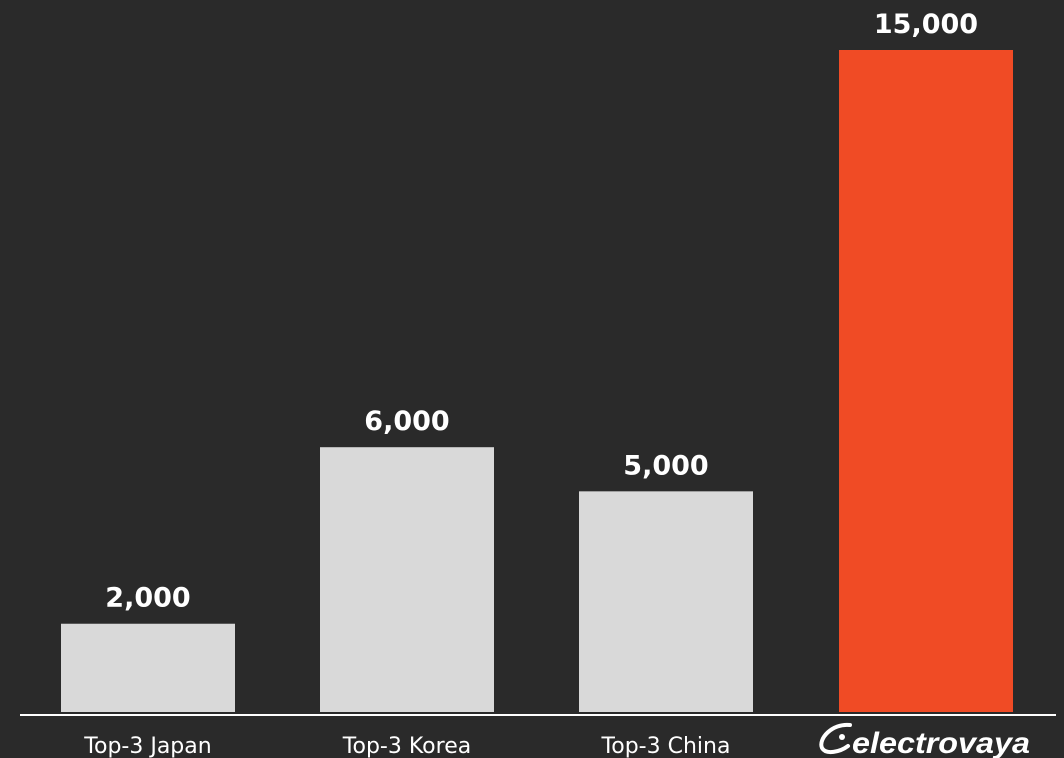  What do you see at coordinates (835, 738) in the screenshot?
I see `electrovaya-logo-mark` at bounding box center [835, 738].